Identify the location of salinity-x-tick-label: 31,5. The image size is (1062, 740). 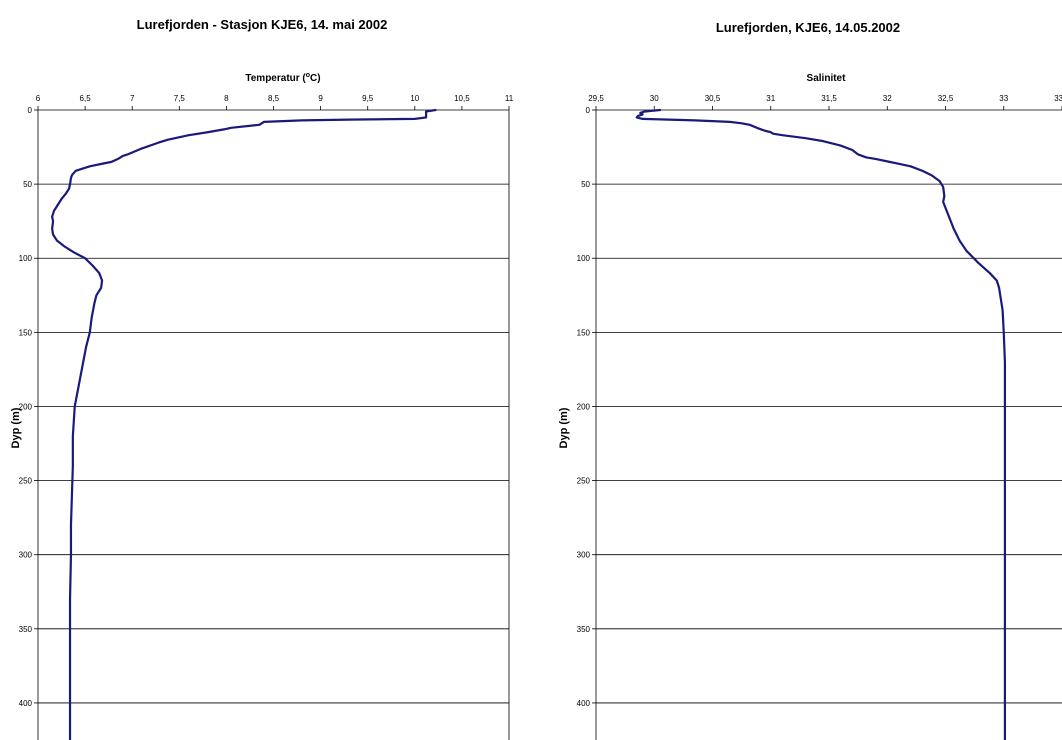
(829, 98).